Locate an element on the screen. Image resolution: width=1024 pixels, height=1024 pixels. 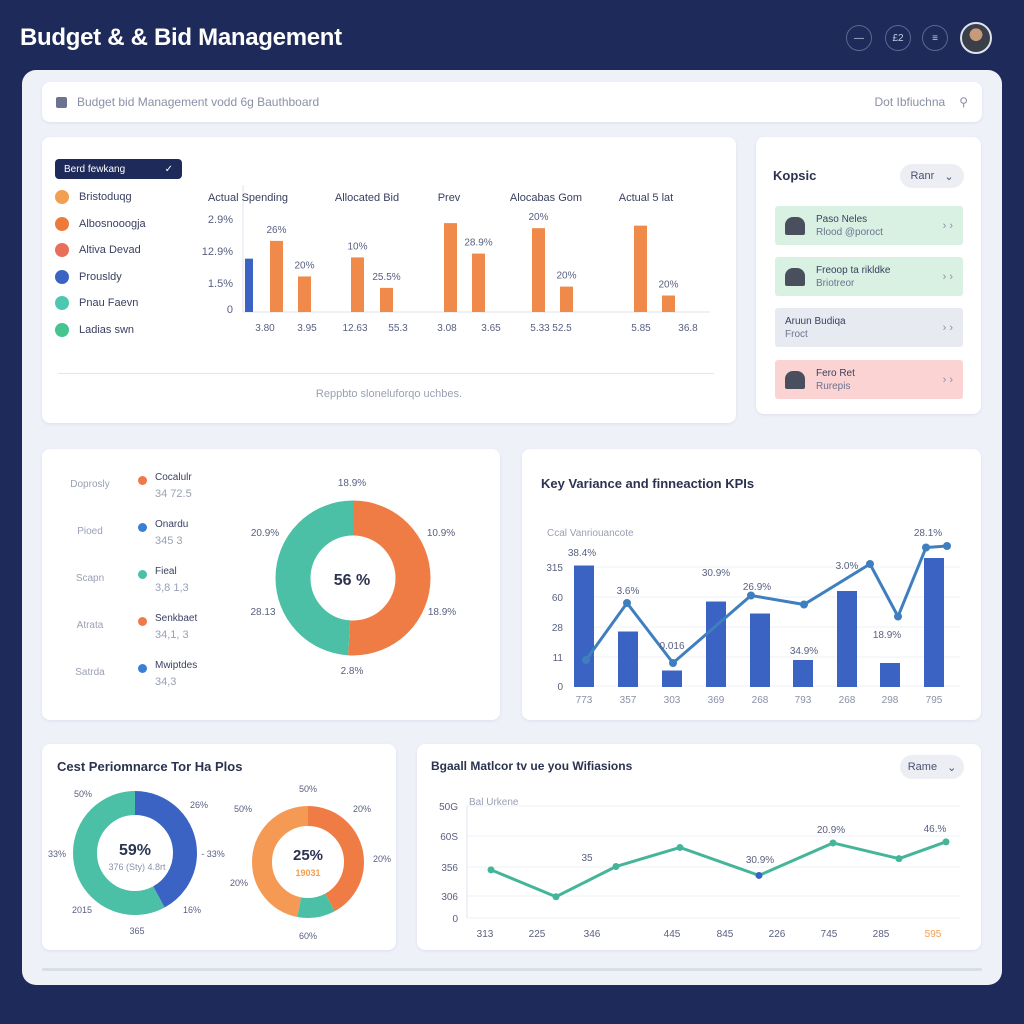
legend-value: 34,1, 3 is located at coordinates (172, 635).